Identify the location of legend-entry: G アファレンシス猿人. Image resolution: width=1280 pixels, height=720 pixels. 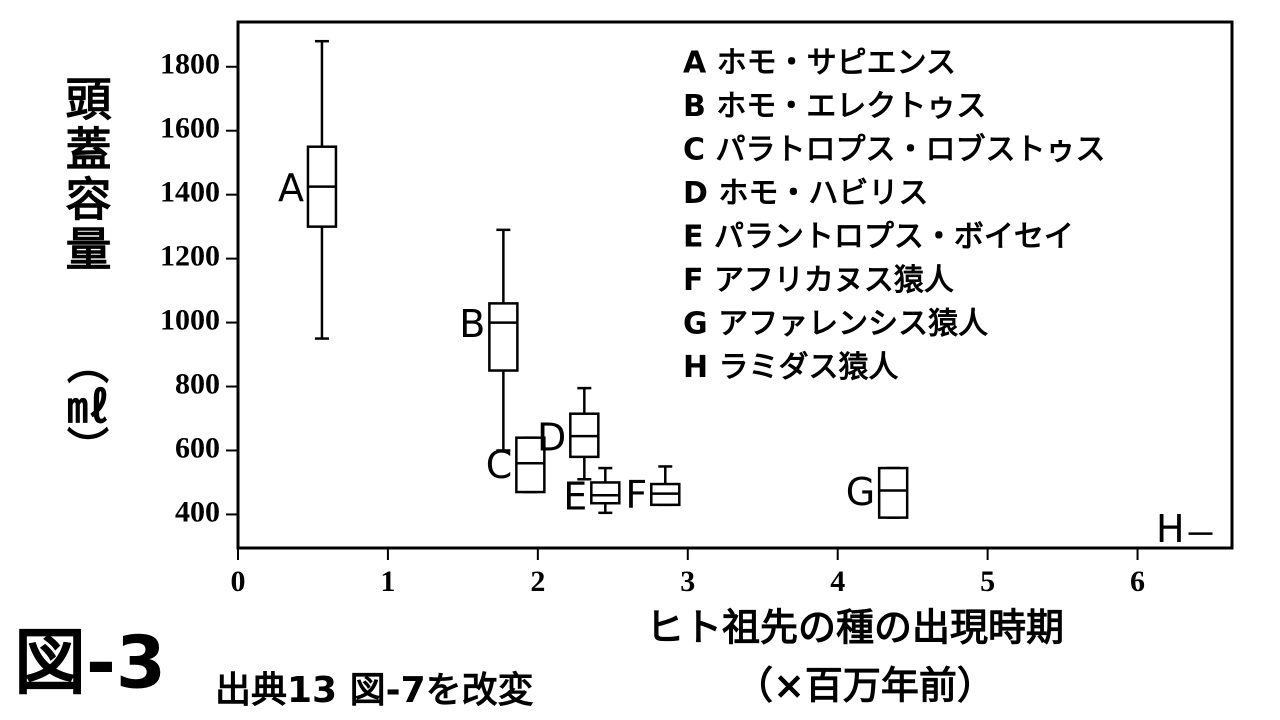
(835, 324).